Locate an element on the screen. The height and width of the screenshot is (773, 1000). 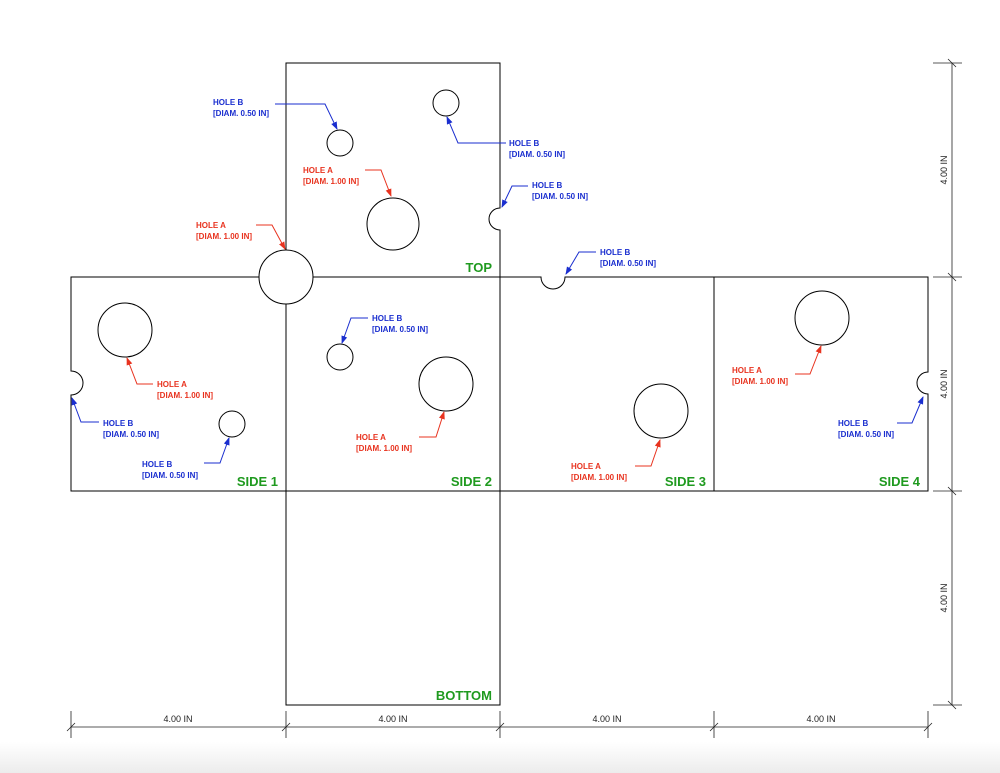
page-bottom-shade is located at coordinates (500, 757).